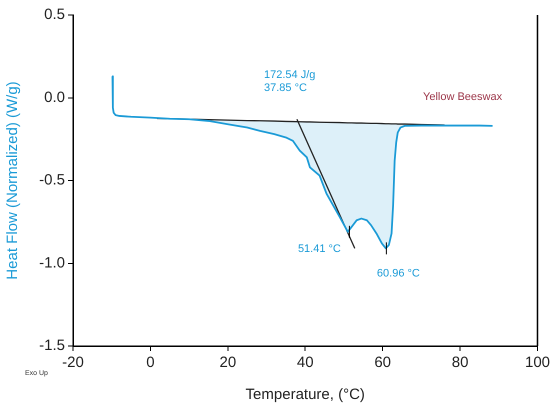 The height and width of the screenshot is (408, 553). Describe the element at coordinates (54, 15) in the screenshot. I see `y-tick-label: 0.5` at that location.